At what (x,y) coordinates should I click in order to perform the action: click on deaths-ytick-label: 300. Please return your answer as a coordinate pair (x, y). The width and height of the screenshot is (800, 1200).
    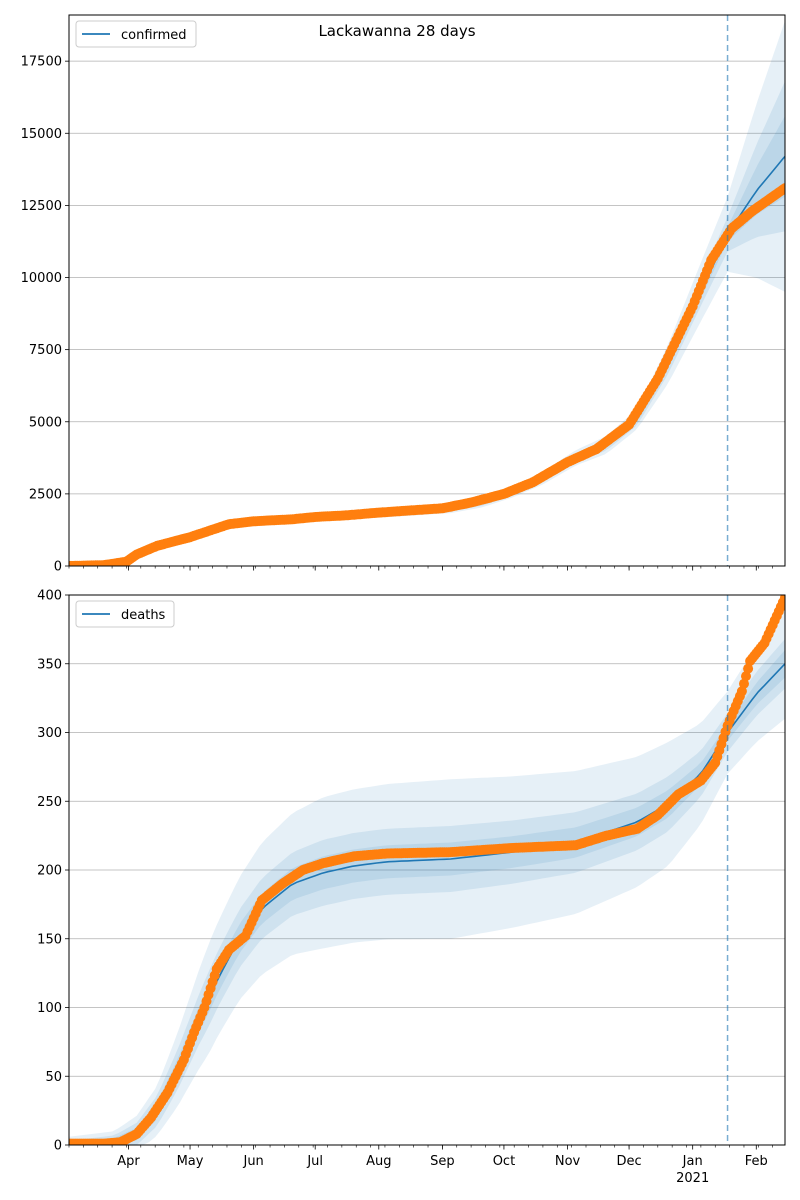
    Looking at the image, I should click on (49, 733).